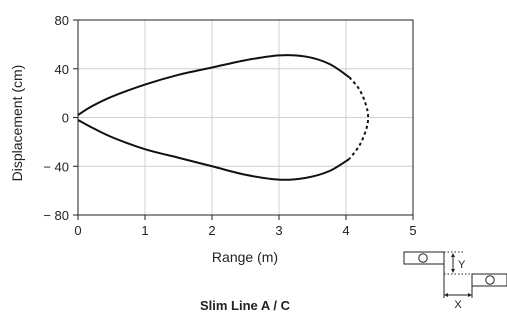 The height and width of the screenshot is (320, 507). I want to click on y-tick-labels: 80 40 0 − 40 − 80, so click(56, 118).